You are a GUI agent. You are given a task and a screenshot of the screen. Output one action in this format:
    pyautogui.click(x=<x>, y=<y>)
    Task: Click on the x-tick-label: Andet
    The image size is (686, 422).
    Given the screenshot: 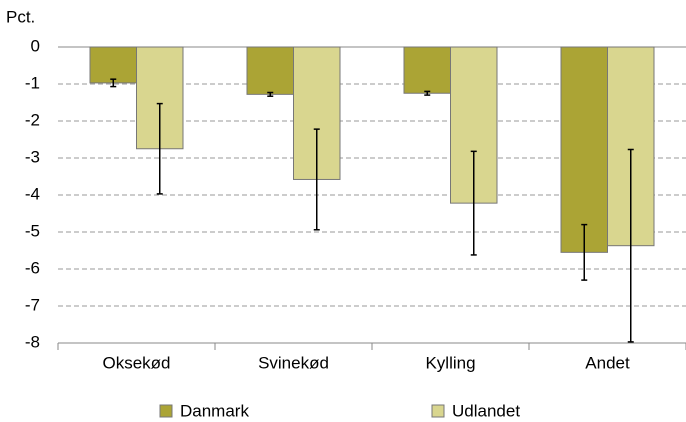 What is the action you would take?
    pyautogui.click(x=607, y=362)
    